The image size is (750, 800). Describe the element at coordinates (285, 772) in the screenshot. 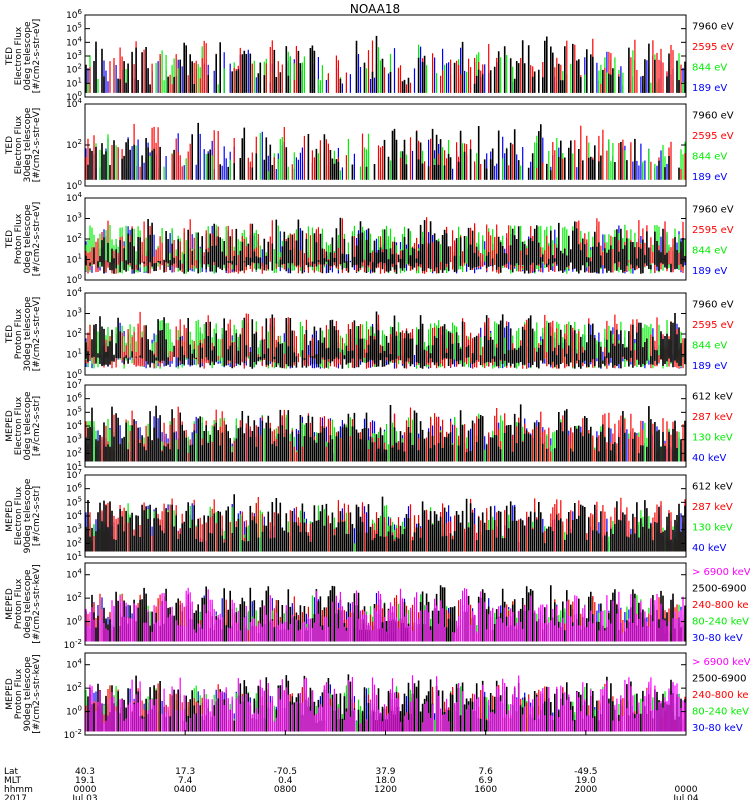

I see `x-tick-label: -70.5` at that location.